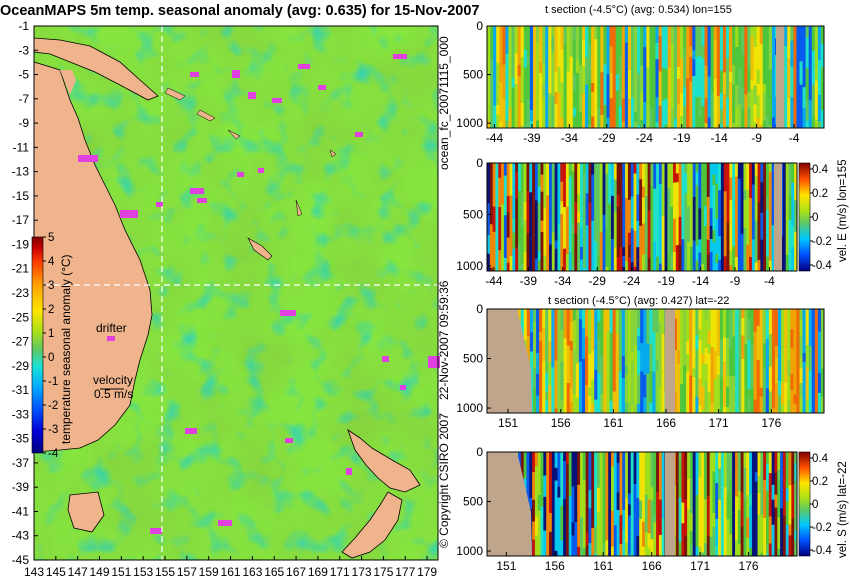  I want to click on cb-tick-label: 0.2, so click(820, 482).